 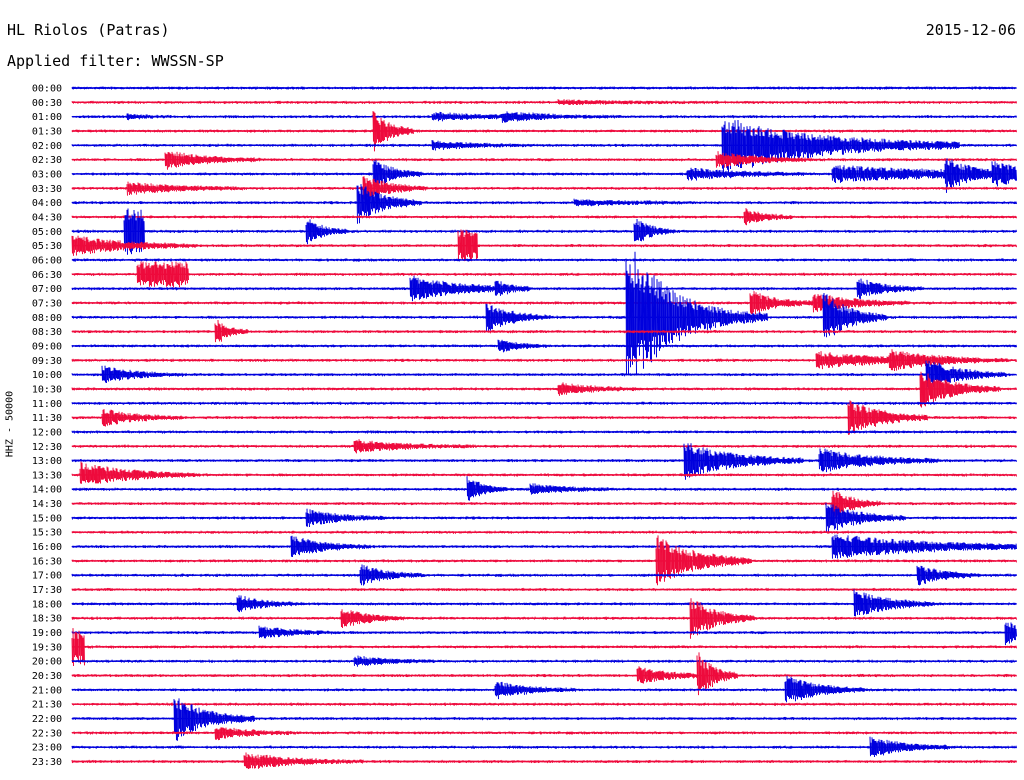 I want to click on time-label-1830: 18:30, so click(x=47, y=619).